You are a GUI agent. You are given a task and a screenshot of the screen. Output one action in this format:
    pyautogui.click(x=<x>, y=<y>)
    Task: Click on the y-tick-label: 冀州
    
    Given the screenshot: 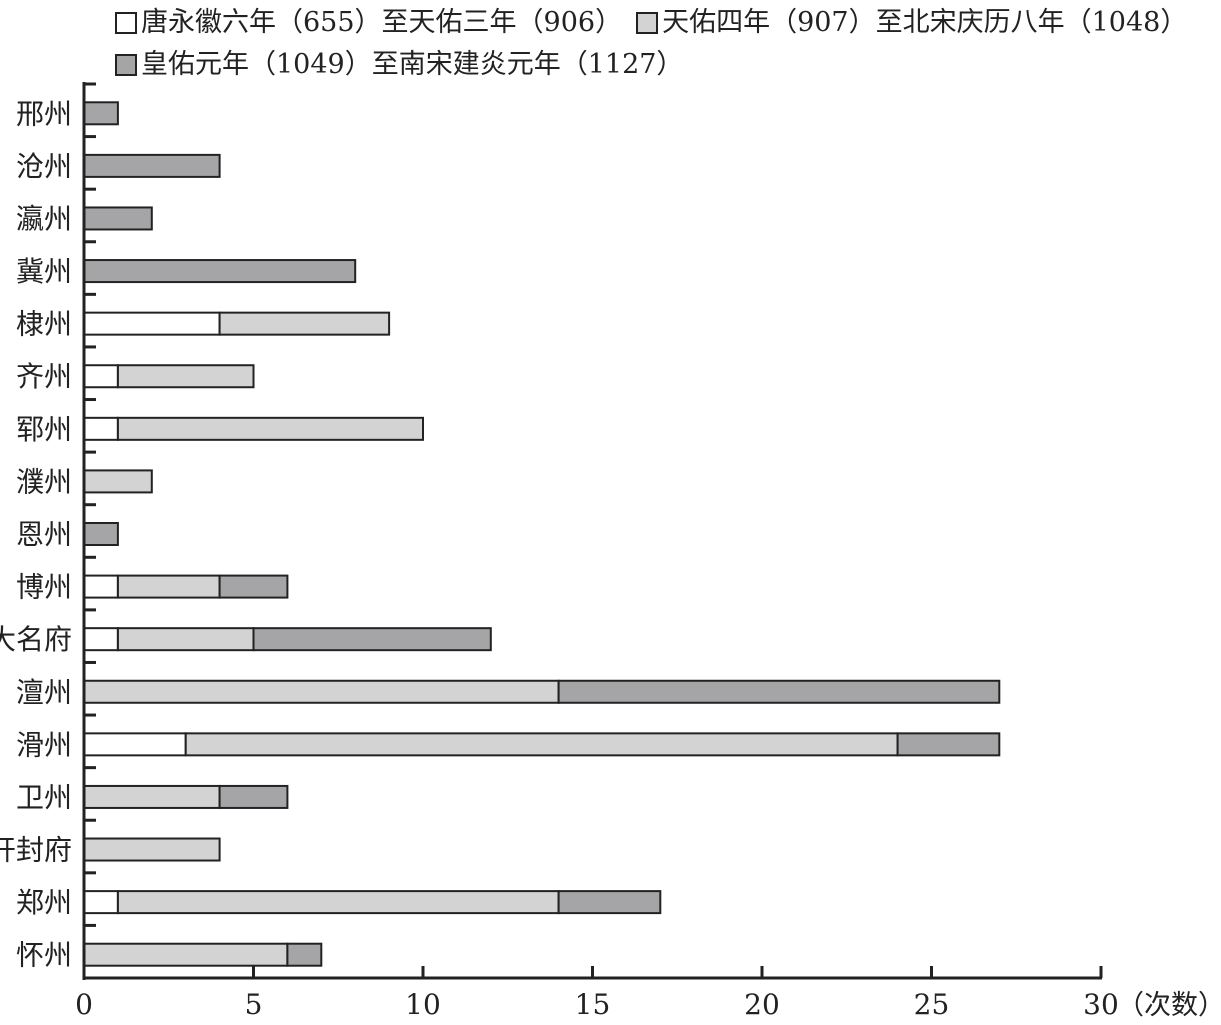 What is the action you would take?
    pyautogui.click(x=44, y=271)
    